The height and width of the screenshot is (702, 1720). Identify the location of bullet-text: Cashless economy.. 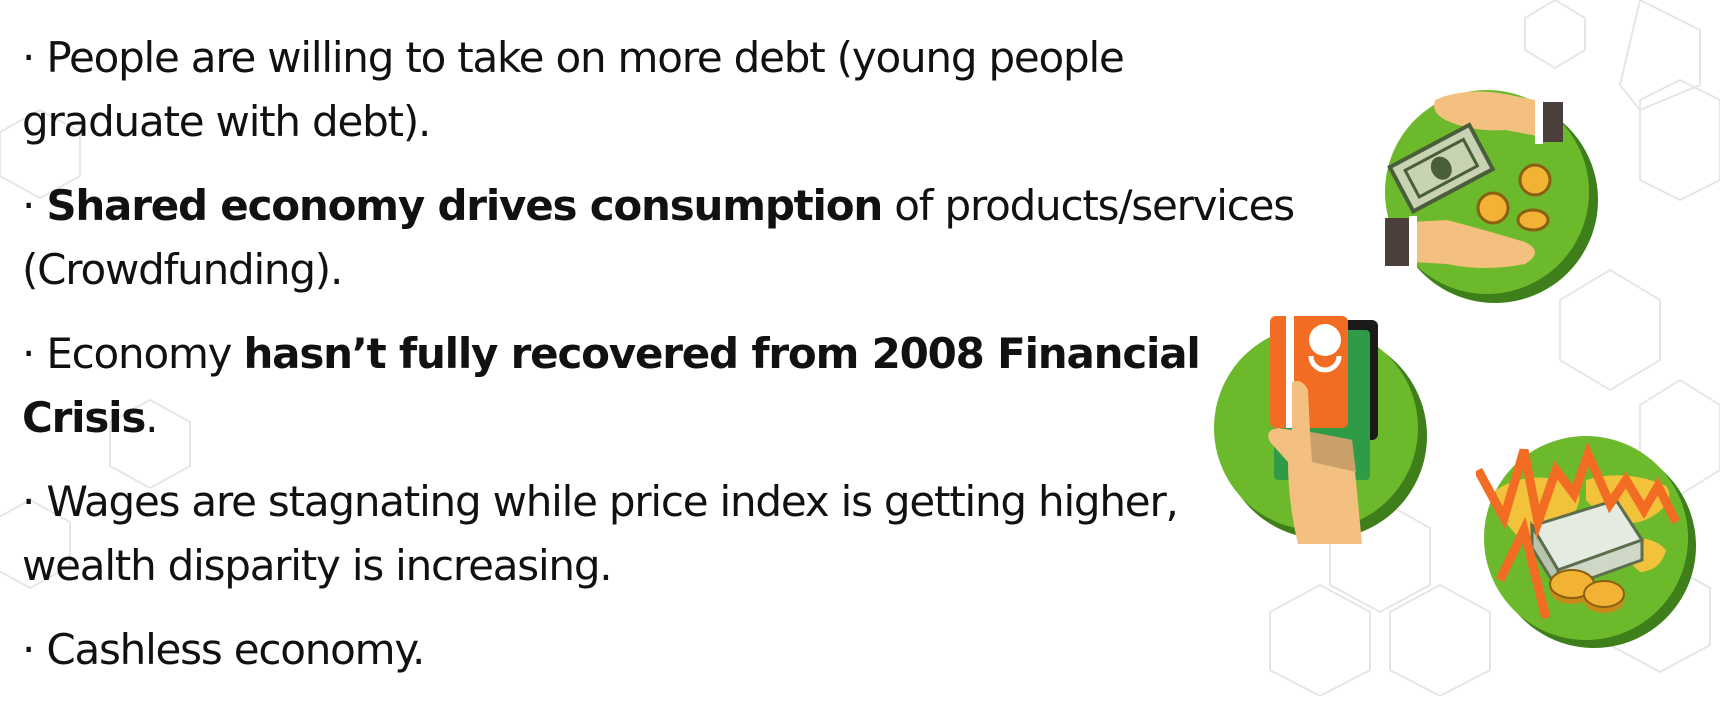
(235, 649).